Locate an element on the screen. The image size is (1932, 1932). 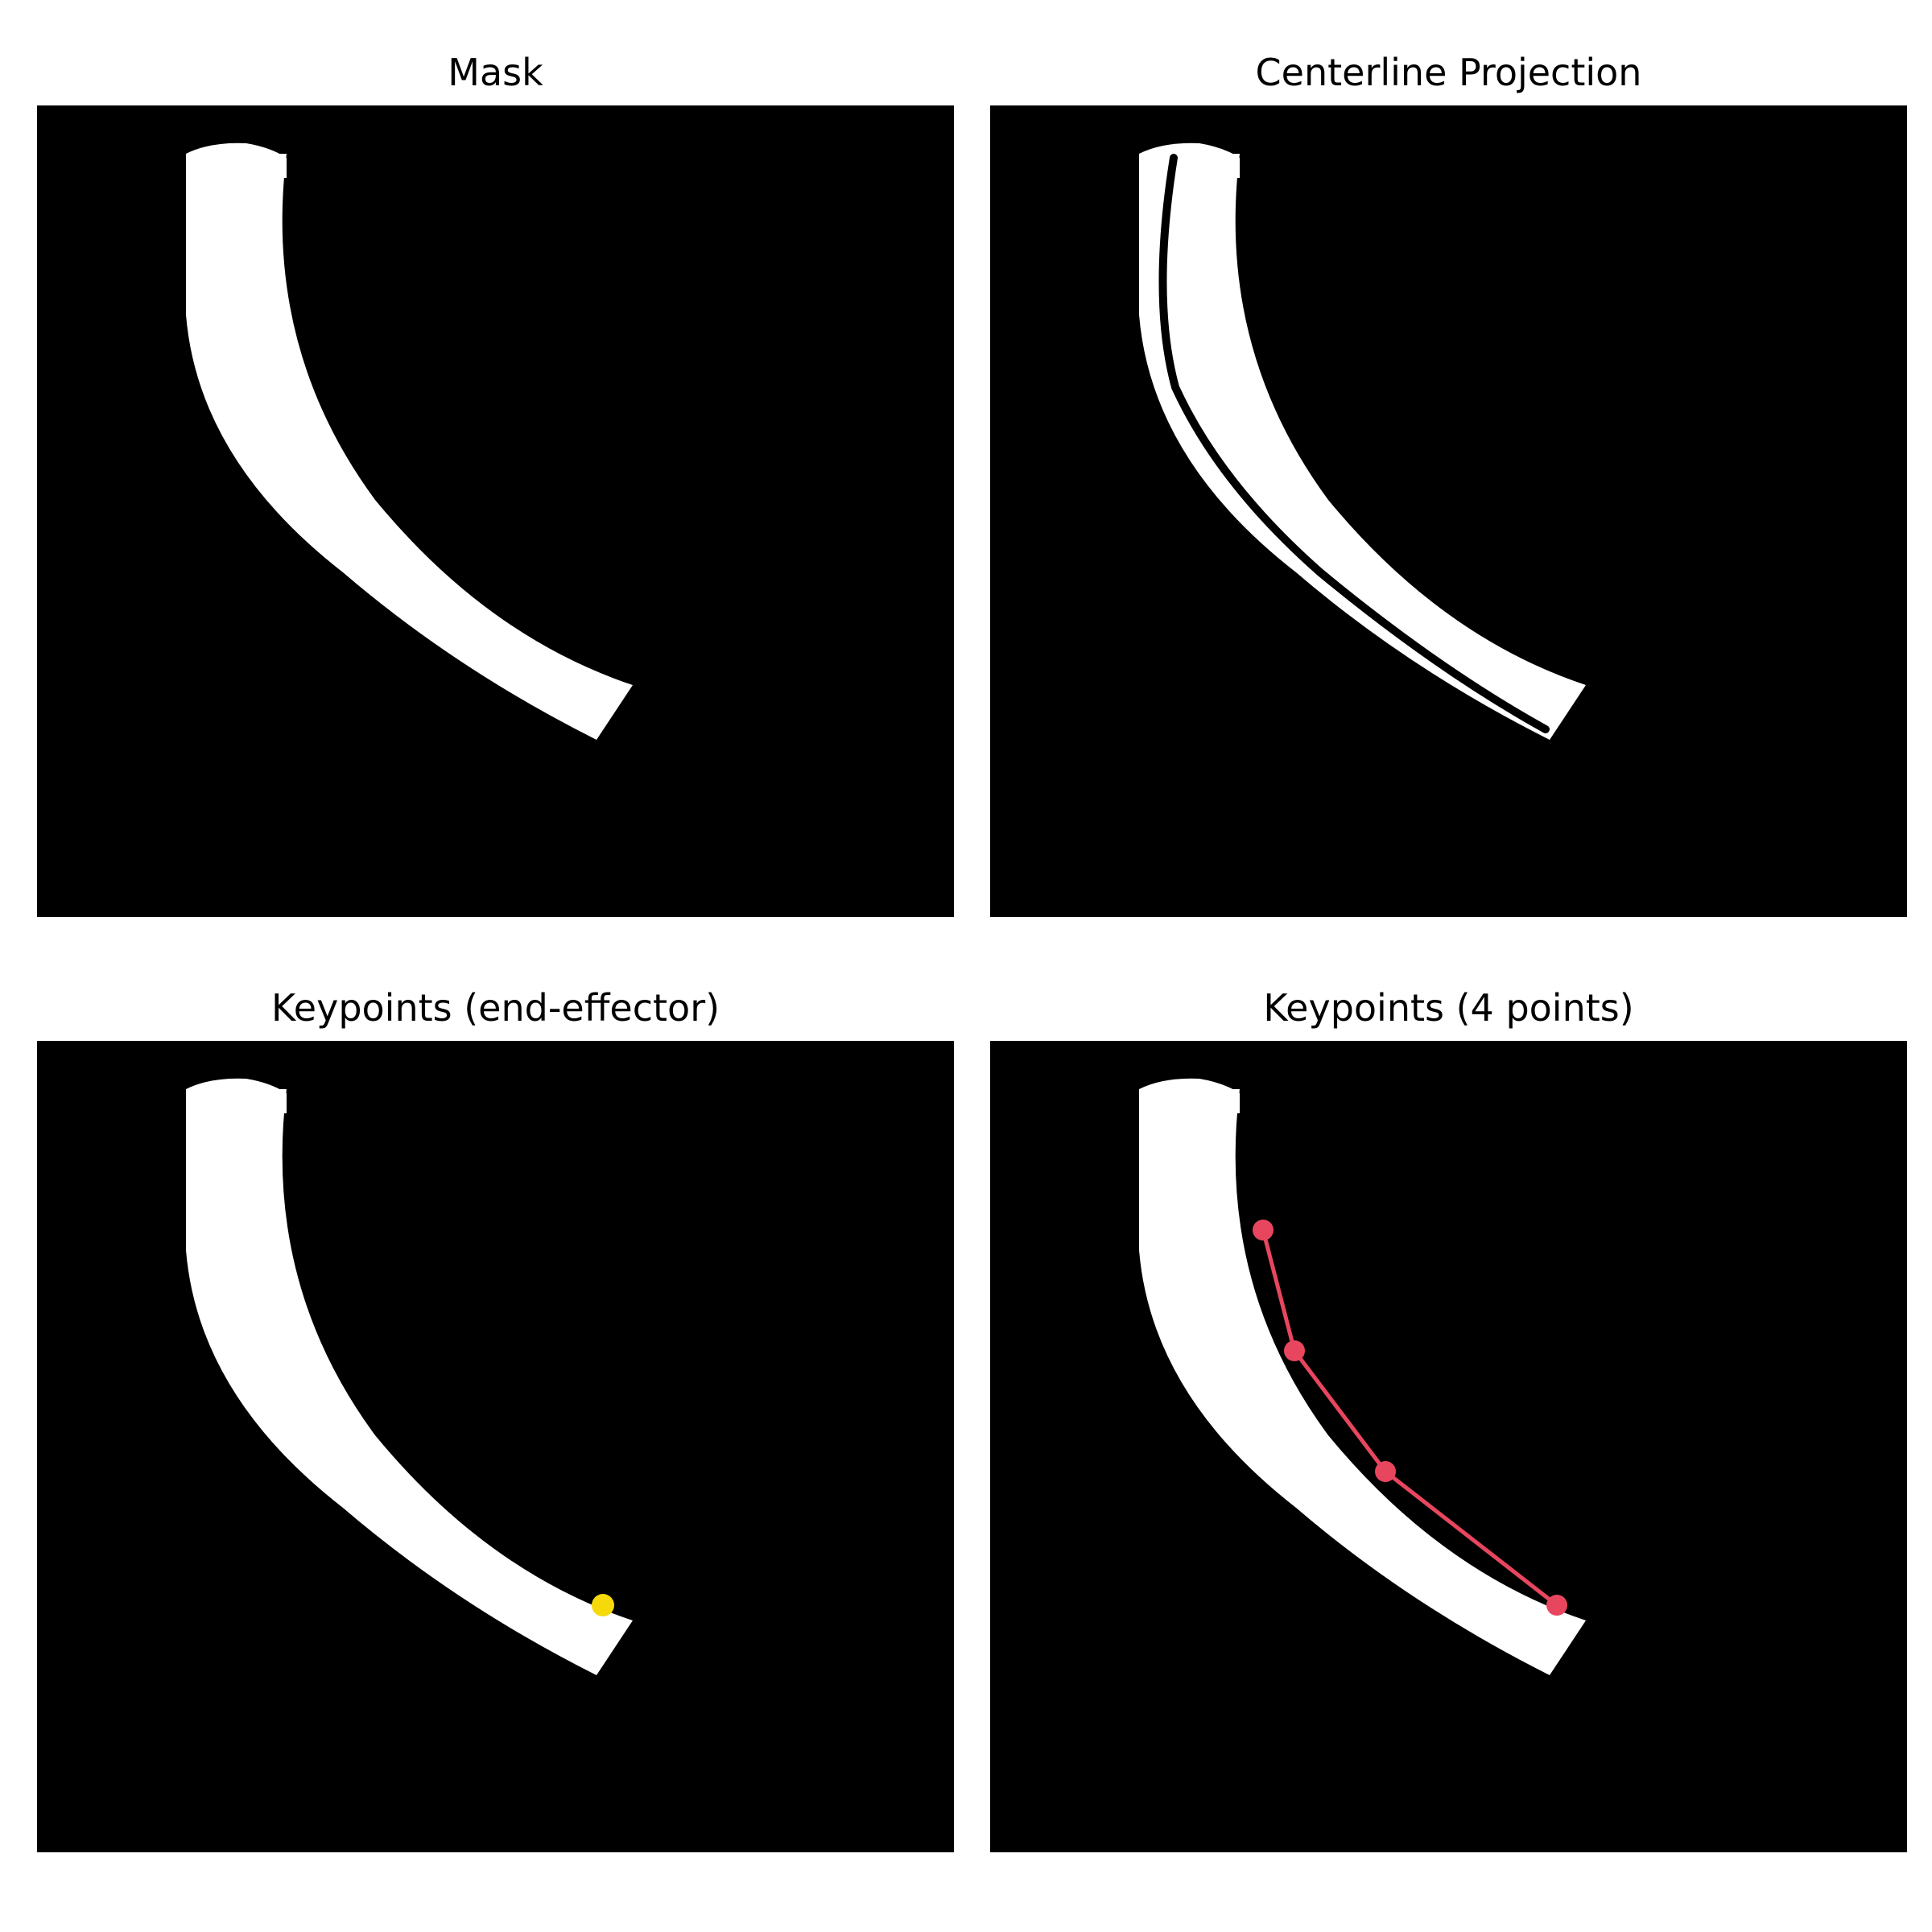
centerline-mask-top-edge is located at coordinates (1189, 160).